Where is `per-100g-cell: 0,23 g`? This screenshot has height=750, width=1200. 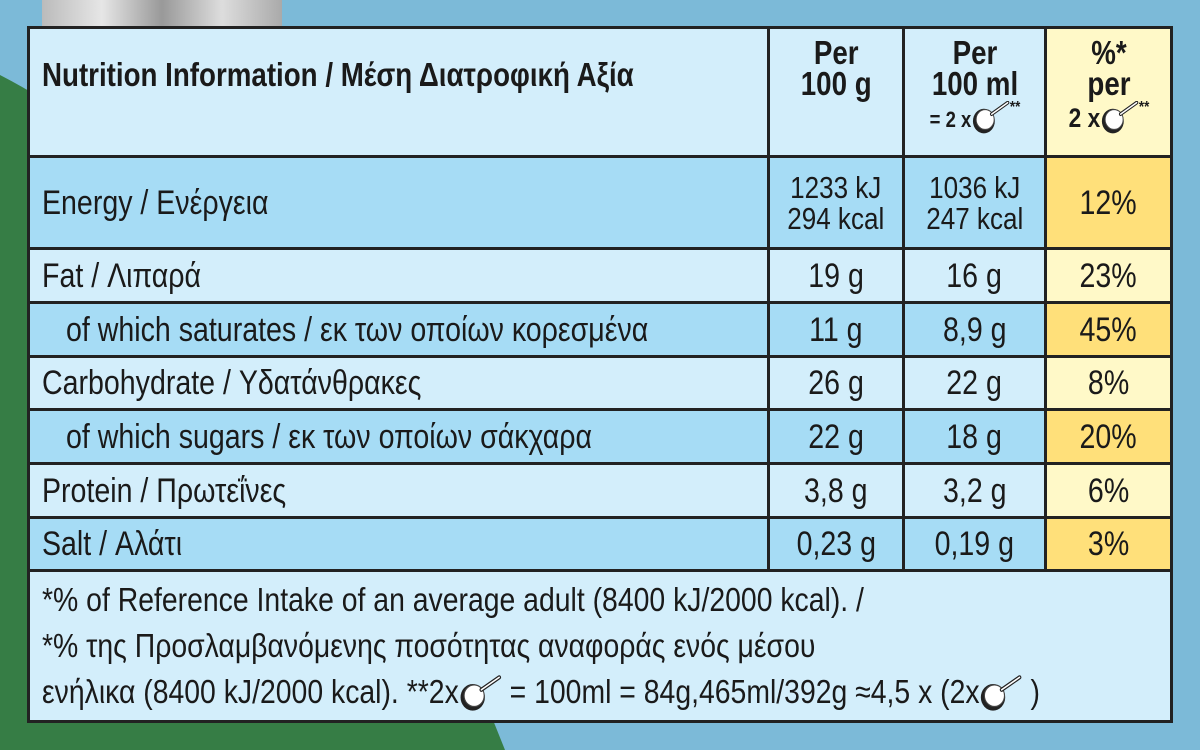
per-100g-cell: 0,23 g is located at coordinates (837, 544).